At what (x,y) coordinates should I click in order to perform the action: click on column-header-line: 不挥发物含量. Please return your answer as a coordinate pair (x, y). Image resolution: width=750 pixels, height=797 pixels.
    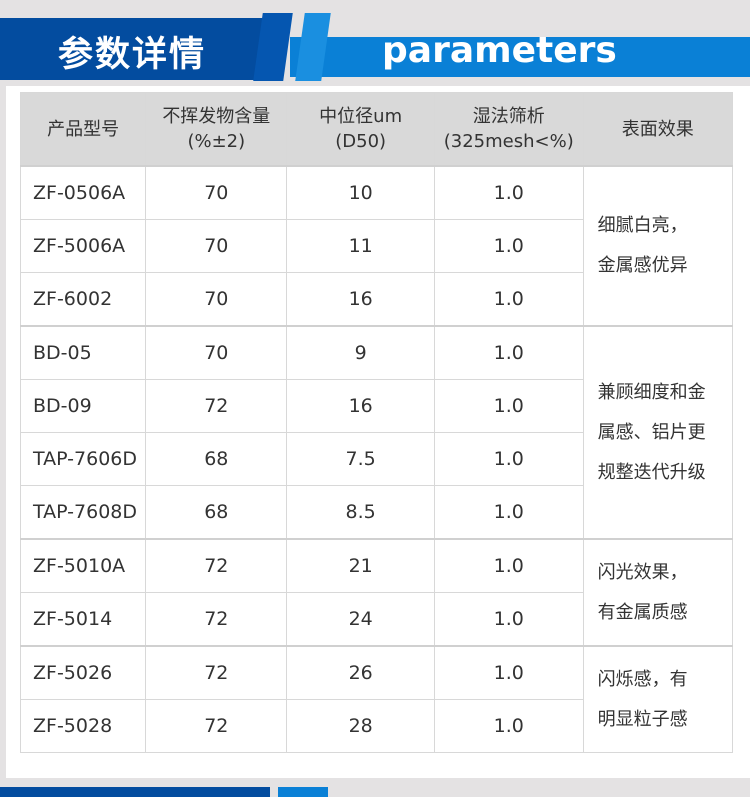
    Looking at the image, I should click on (216, 116).